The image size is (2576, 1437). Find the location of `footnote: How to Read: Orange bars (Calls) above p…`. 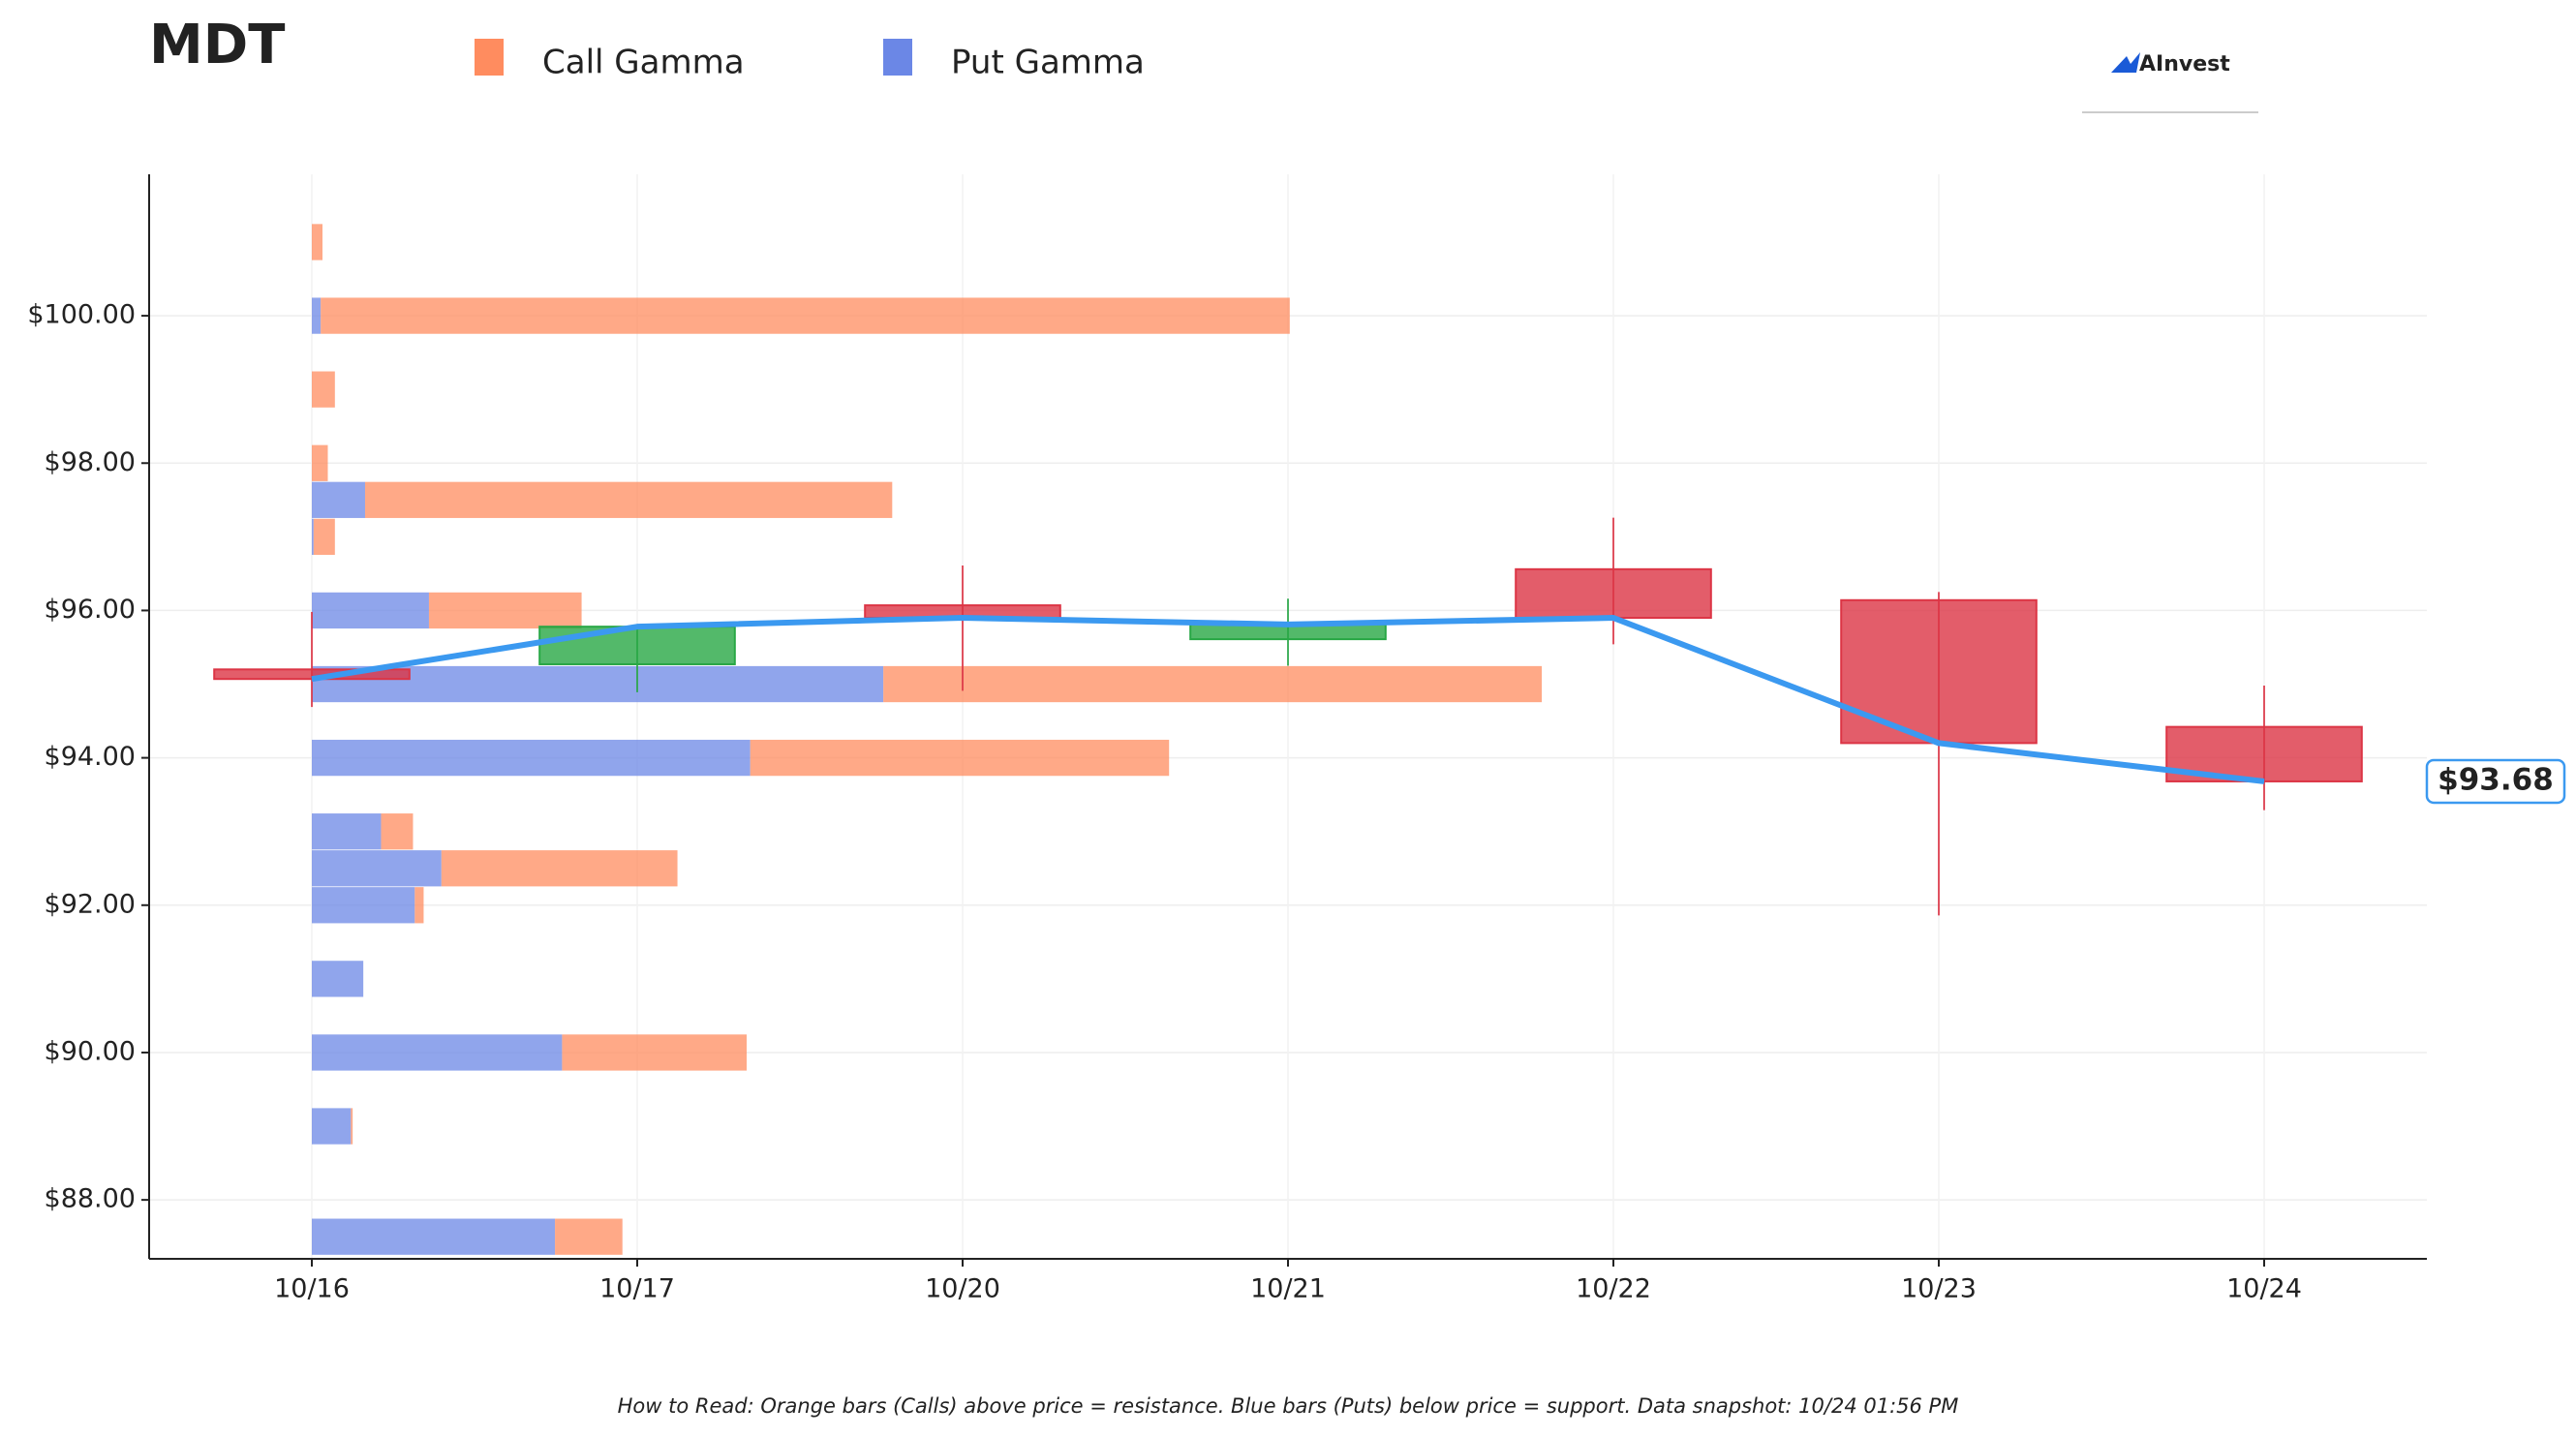

footnote: How to Read: Orange bars (Calls) above p… is located at coordinates (1288, 1406).